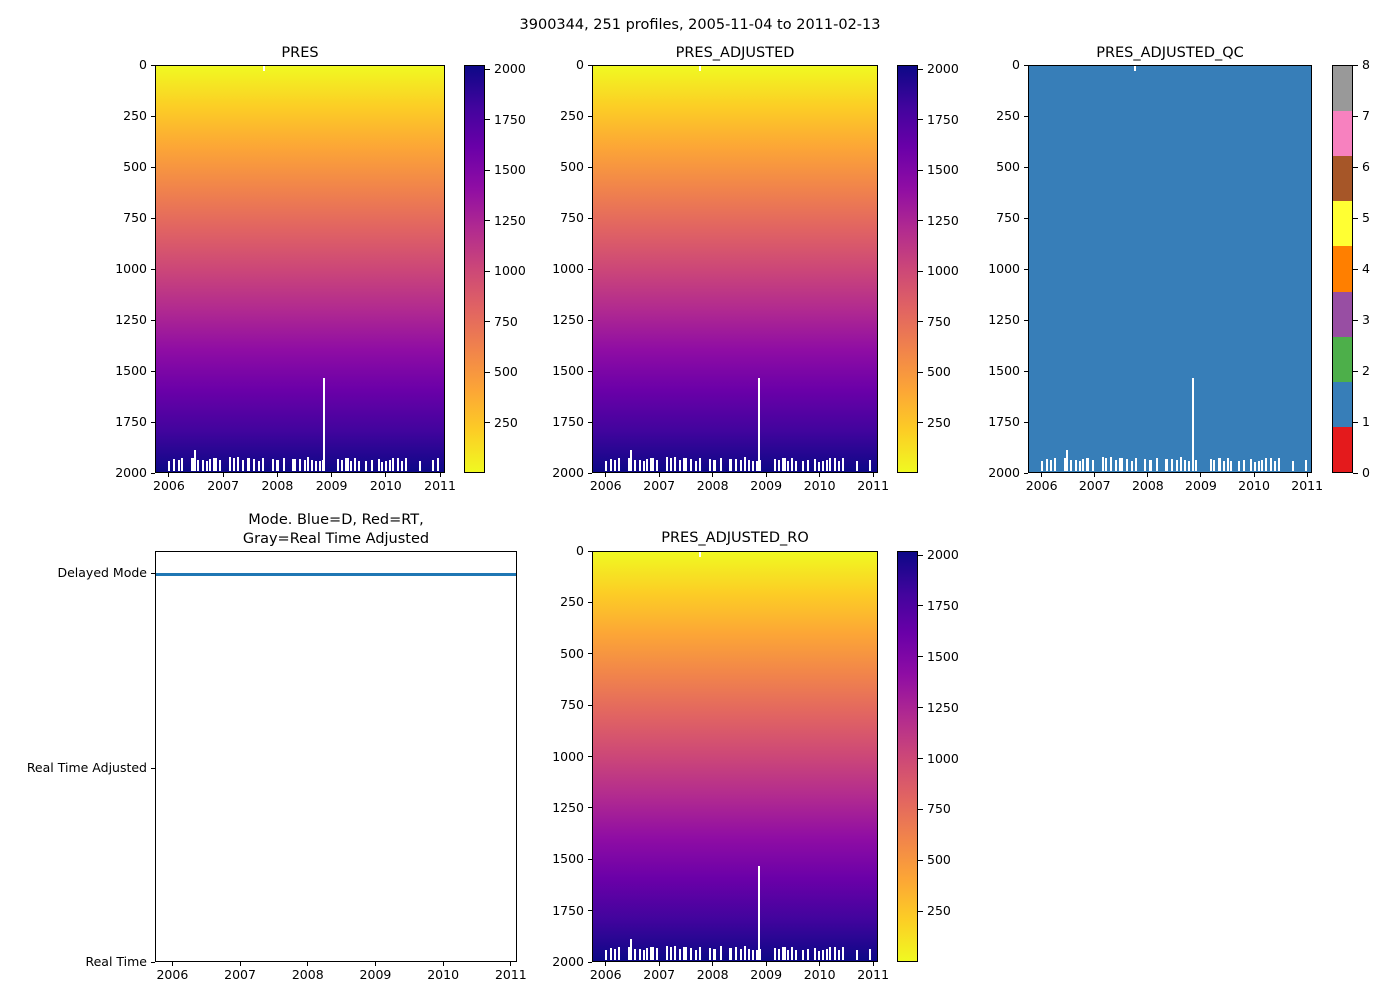 Image resolution: width=1400 pixels, height=1000 pixels. I want to click on colorbar-tick-label: 4, so click(1366, 268).